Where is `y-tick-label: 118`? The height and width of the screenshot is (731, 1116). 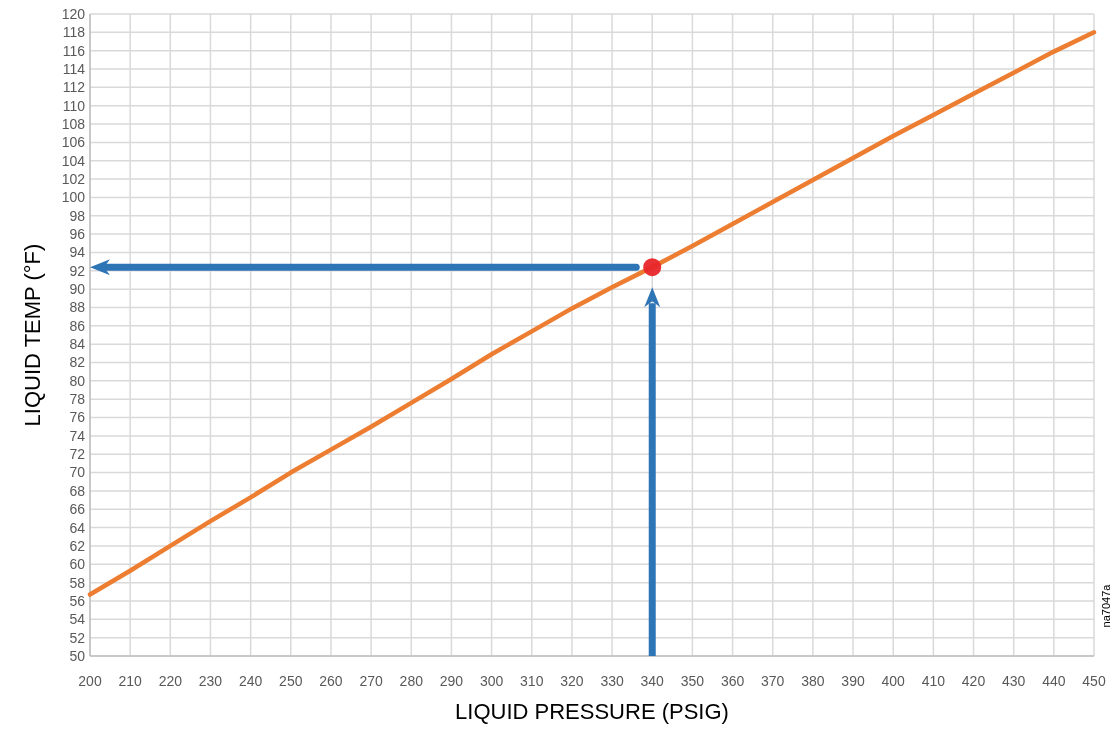 y-tick-label: 118 is located at coordinates (74, 32).